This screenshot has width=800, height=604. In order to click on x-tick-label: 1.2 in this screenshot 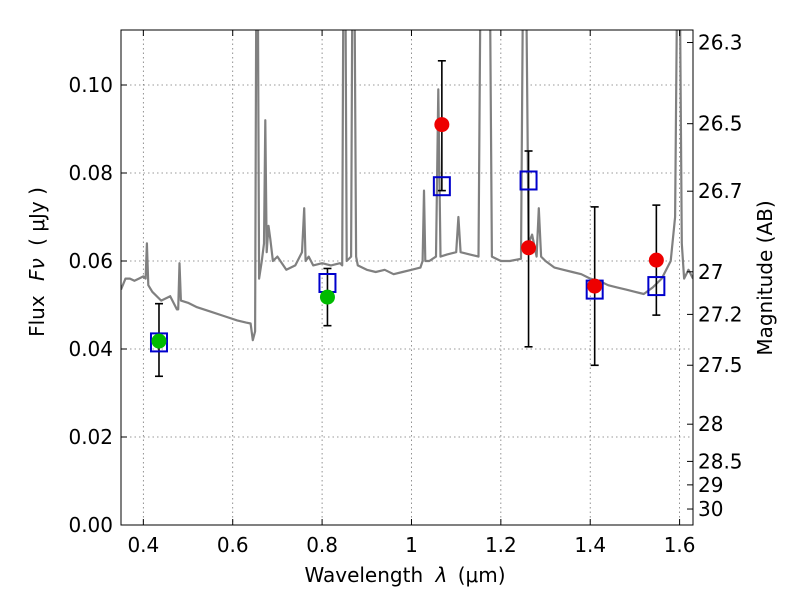, I will do `click(501, 545)`.